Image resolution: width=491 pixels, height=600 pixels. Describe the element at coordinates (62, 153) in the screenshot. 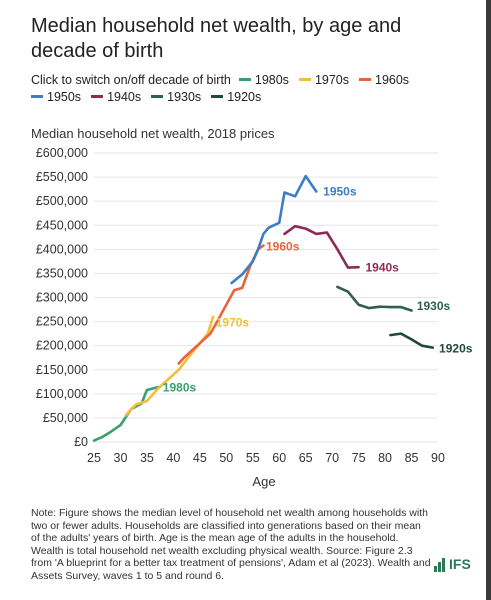

I see `y-tick-label: £600,000` at that location.